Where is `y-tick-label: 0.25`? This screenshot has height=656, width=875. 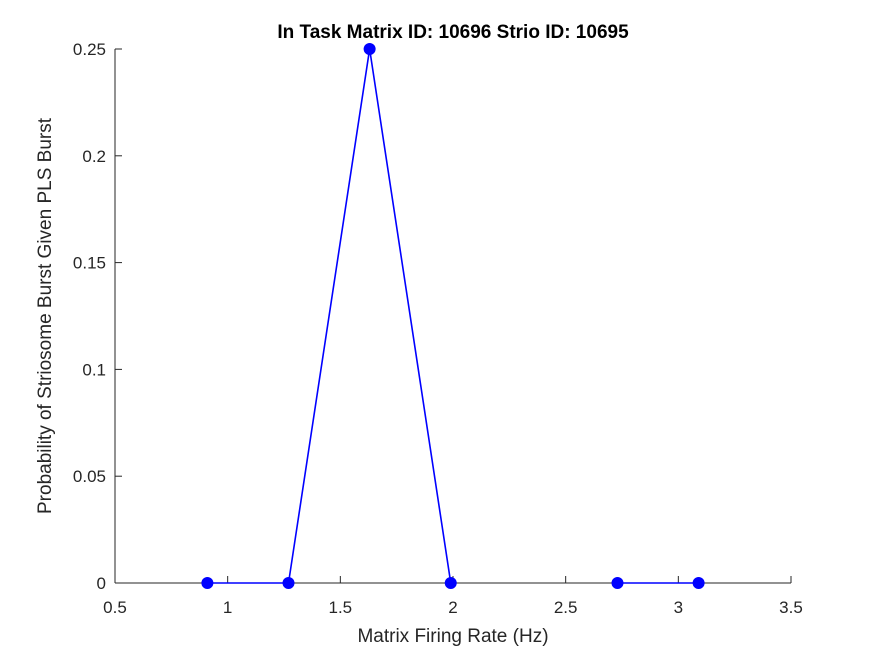
y-tick-label: 0.25 is located at coordinates (89, 49).